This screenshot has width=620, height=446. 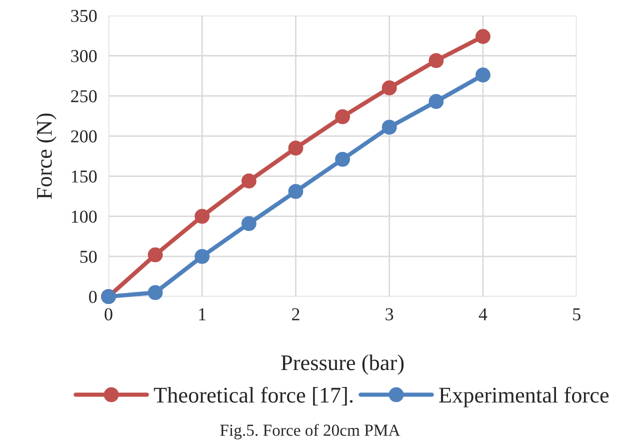 What do you see at coordinates (310, 432) in the screenshot?
I see `caption: Fig.5. Force of 20cm PMA` at bounding box center [310, 432].